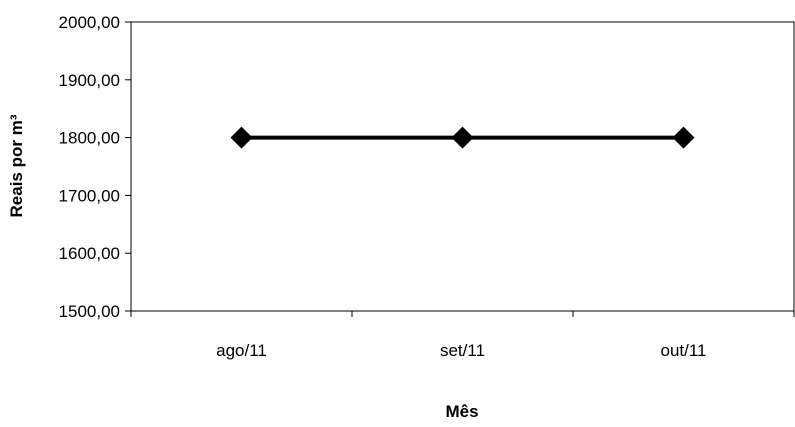 The width and height of the screenshot is (795, 427). I want to click on x-axis: ago/11 set/11 out/11, so click(462, 335).